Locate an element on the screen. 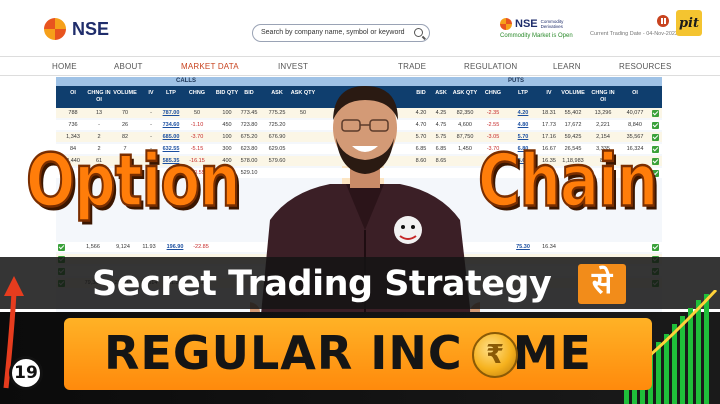 The image size is (720, 404). put-ltp-link: 5.70 is located at coordinates (523, 137).